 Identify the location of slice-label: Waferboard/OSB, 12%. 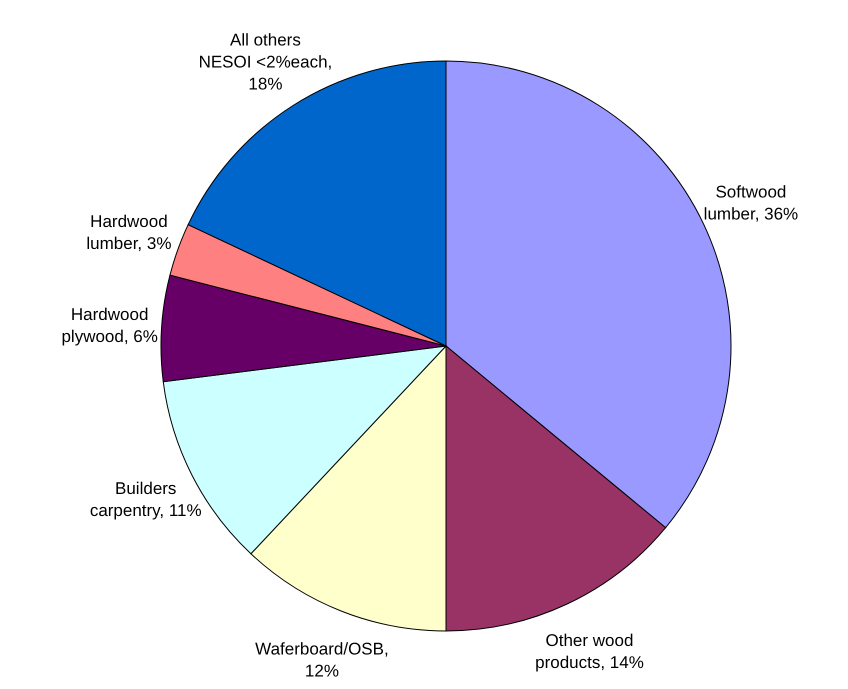
(322, 659).